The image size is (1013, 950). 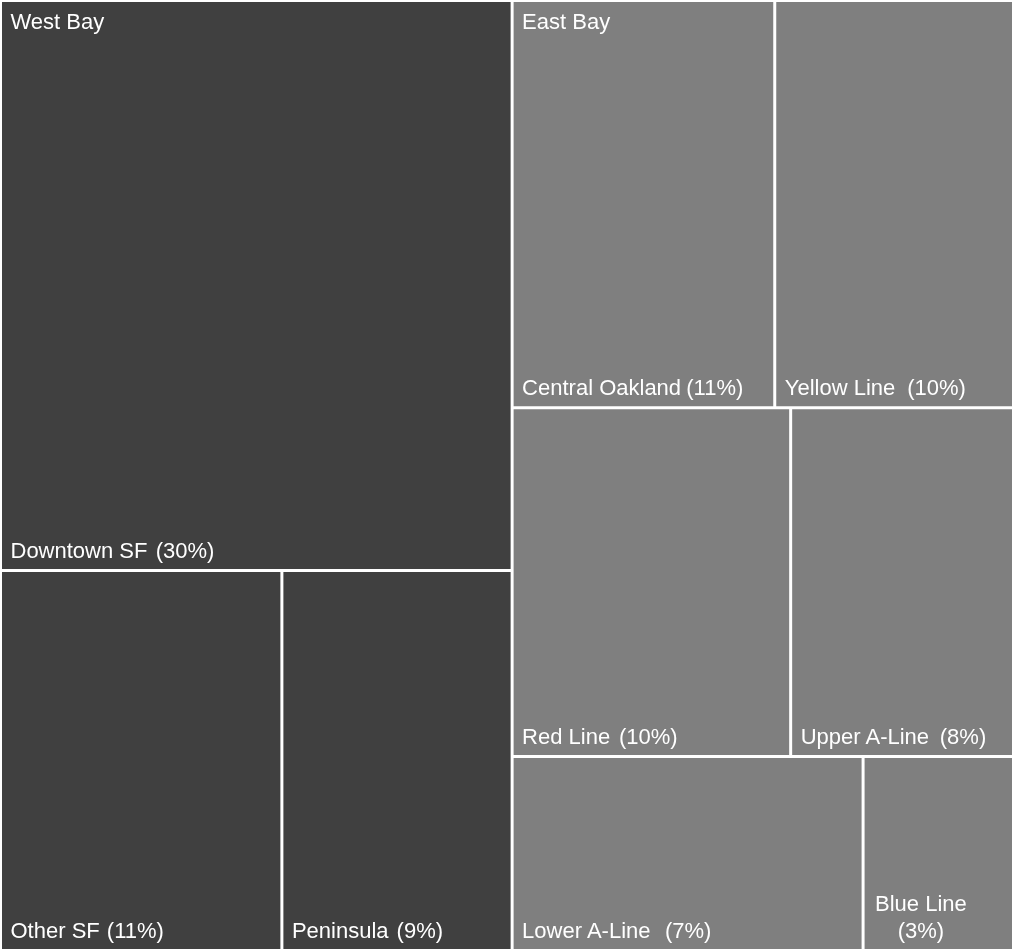 I want to click on category-label: Yellow Line, so click(x=840, y=387).